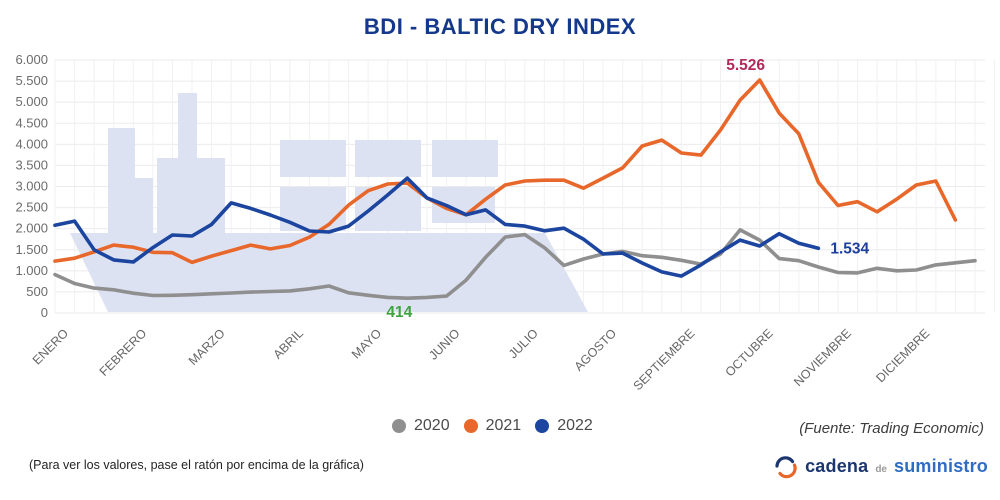 This screenshot has height=500, width=1000. Describe the element at coordinates (664, 359) in the screenshot. I see `x-tick-label-septiembre: SEPTIEMBRE` at that location.